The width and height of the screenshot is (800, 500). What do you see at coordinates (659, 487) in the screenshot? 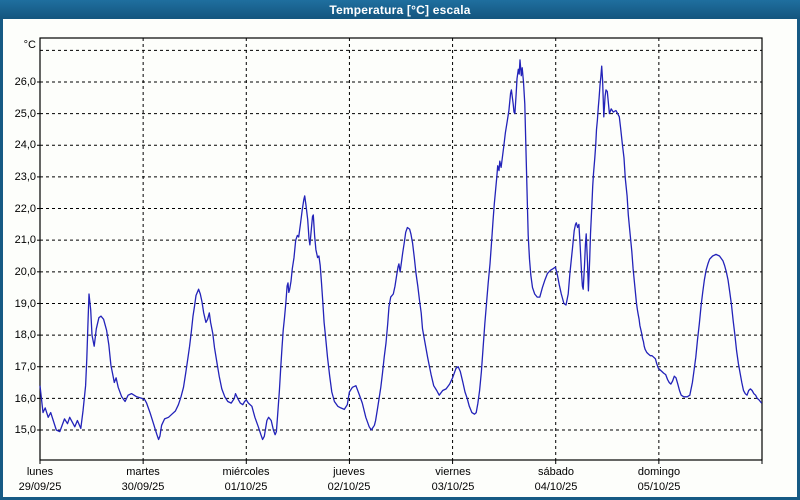
I see `x-date-label: 05/10/25` at bounding box center [659, 487].